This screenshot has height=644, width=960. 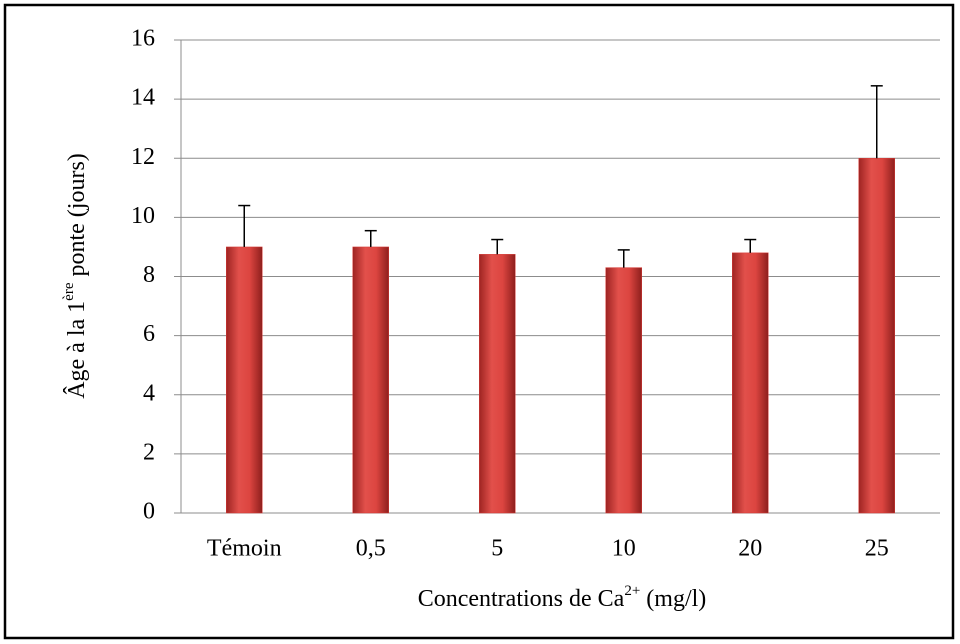 I want to click on y-tick-label: 6, so click(x=149, y=334).